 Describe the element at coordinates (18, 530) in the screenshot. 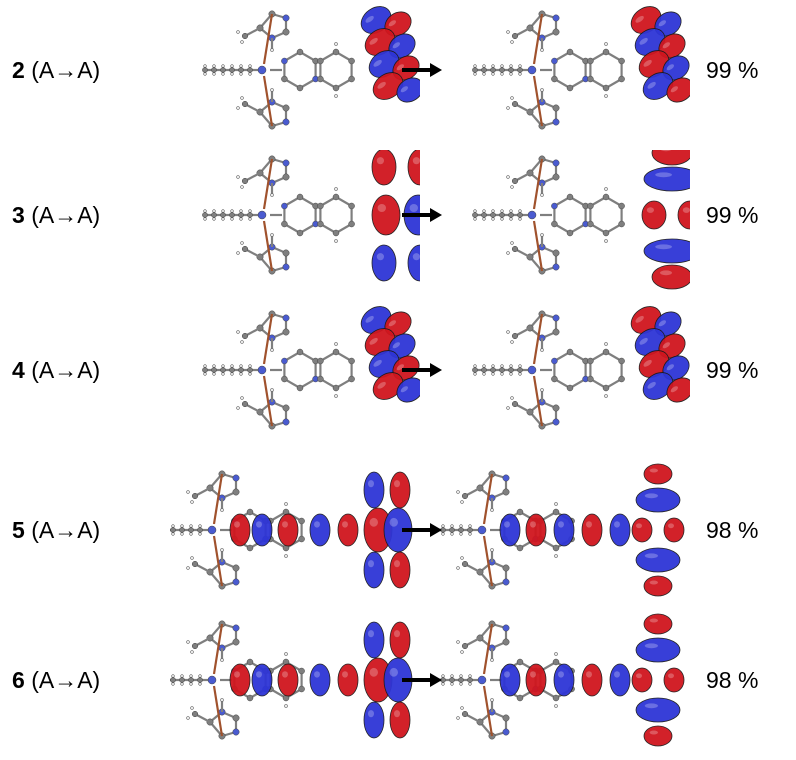

I see `compound-number: 5` at that location.